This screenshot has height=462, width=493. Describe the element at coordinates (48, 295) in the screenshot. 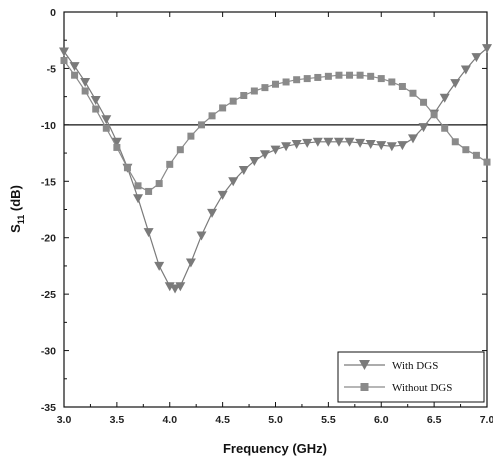

I see `y-tick-label: -25` at that location.